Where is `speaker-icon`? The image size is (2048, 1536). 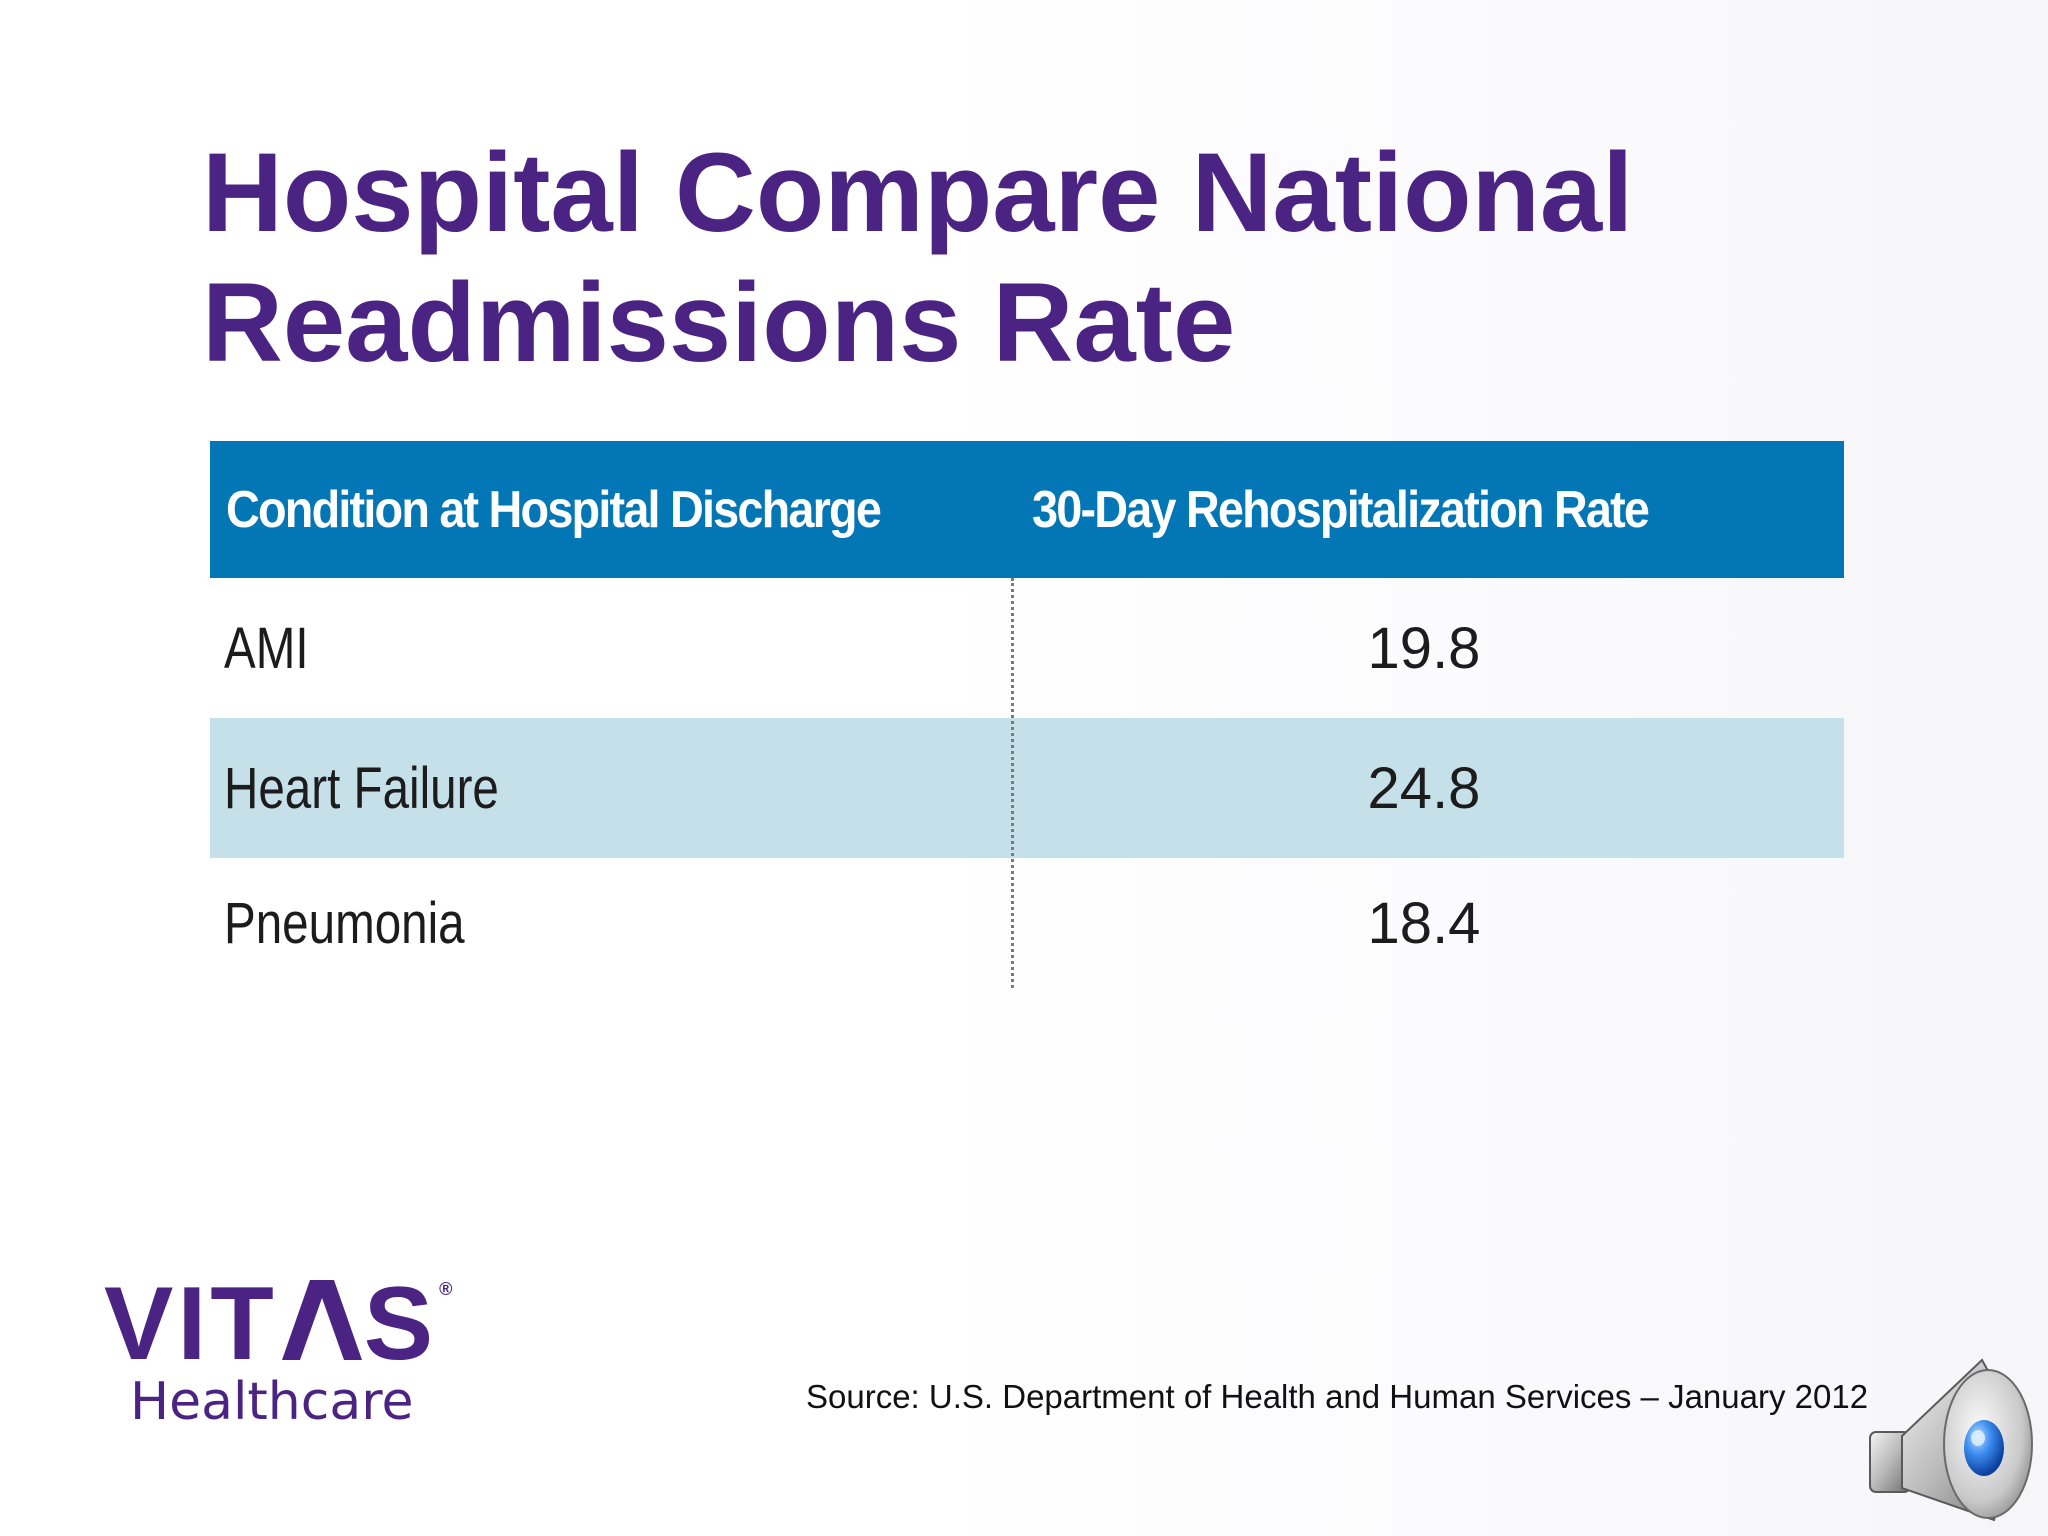 speaker-icon is located at coordinates (1951, 1441).